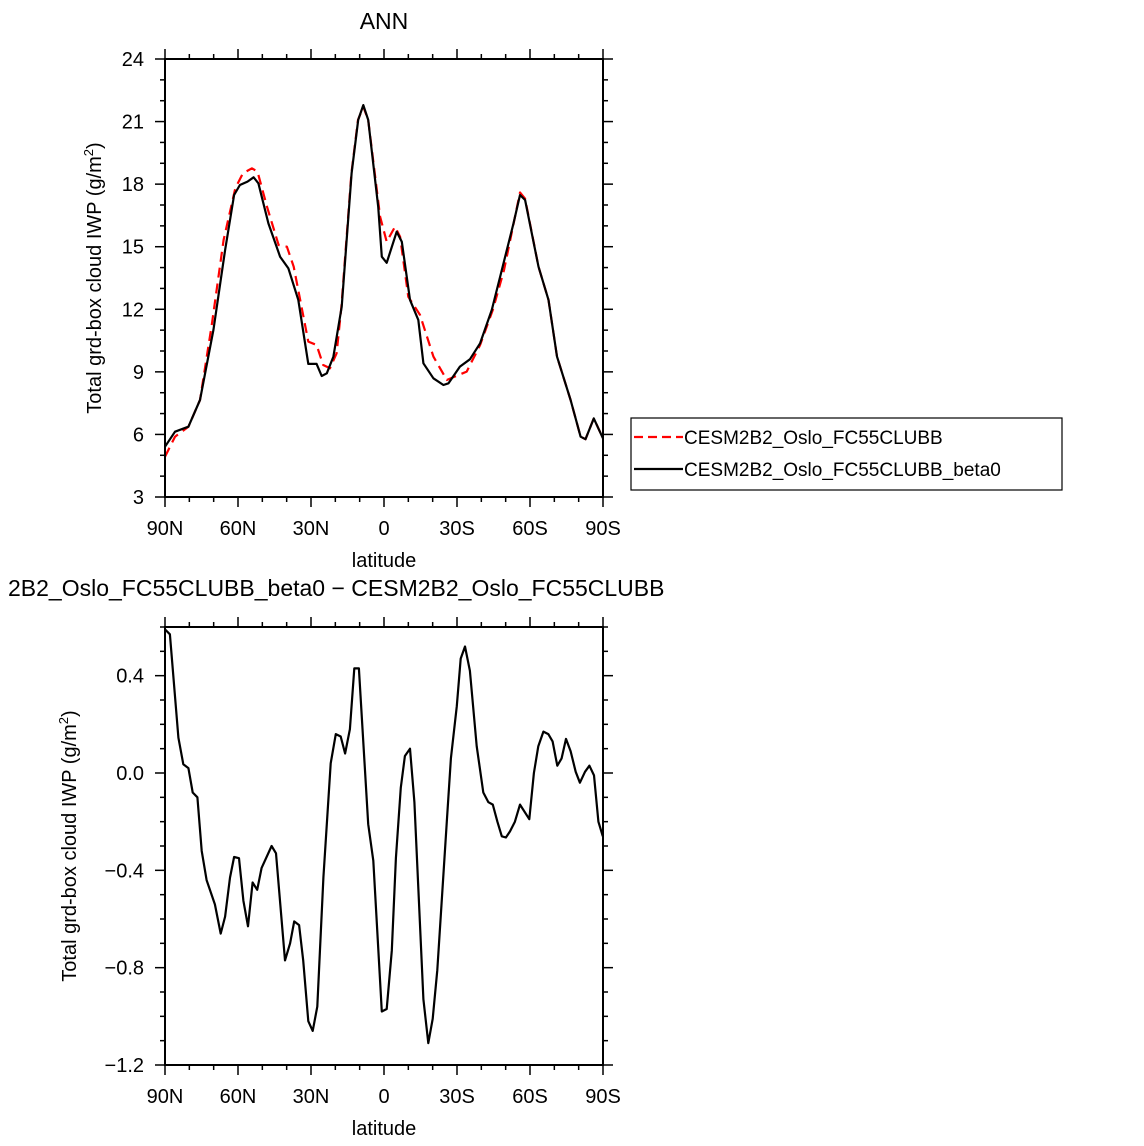 This screenshot has height=1146, width=1144. What do you see at coordinates (138, 373) in the screenshot?
I see `y-tick-label: 9` at bounding box center [138, 373].